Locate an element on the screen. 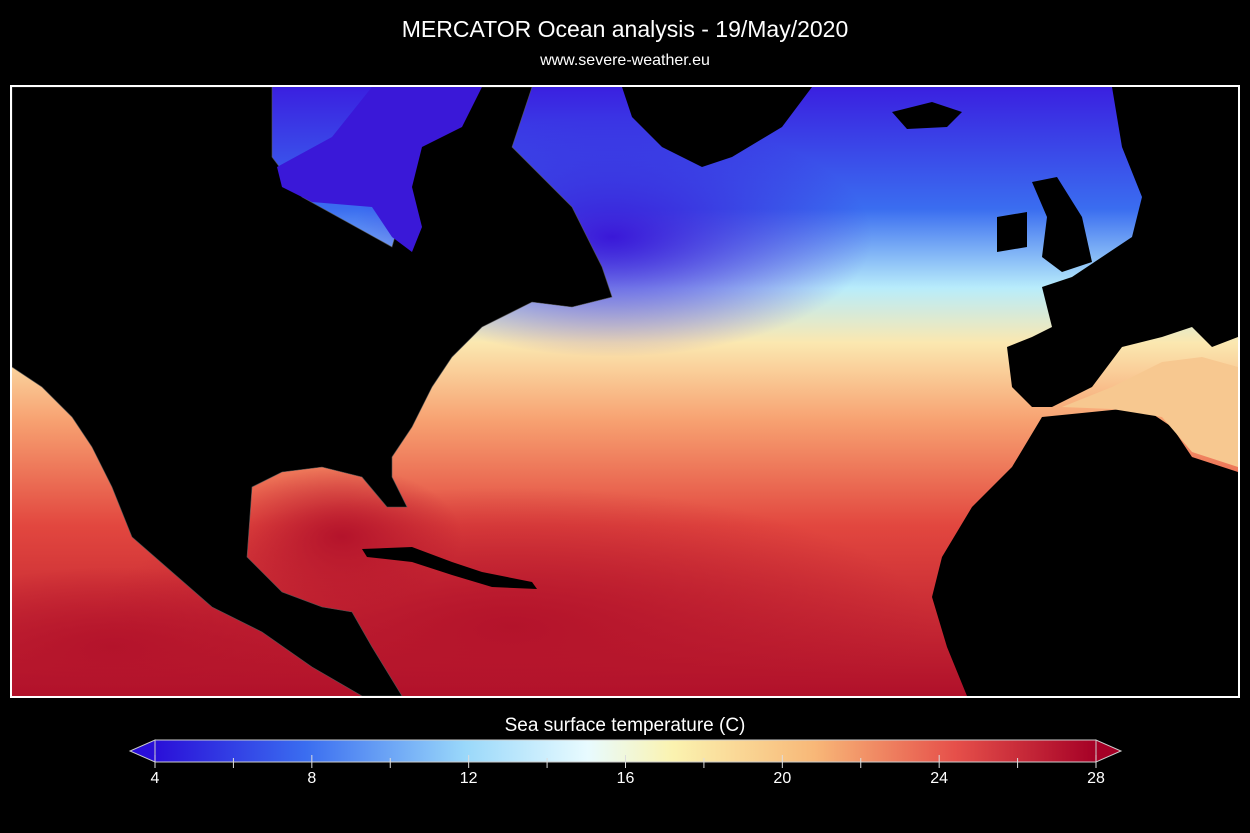 The width and height of the screenshot is (1250, 833). colorbar-tick-label: 8 is located at coordinates (312, 778).